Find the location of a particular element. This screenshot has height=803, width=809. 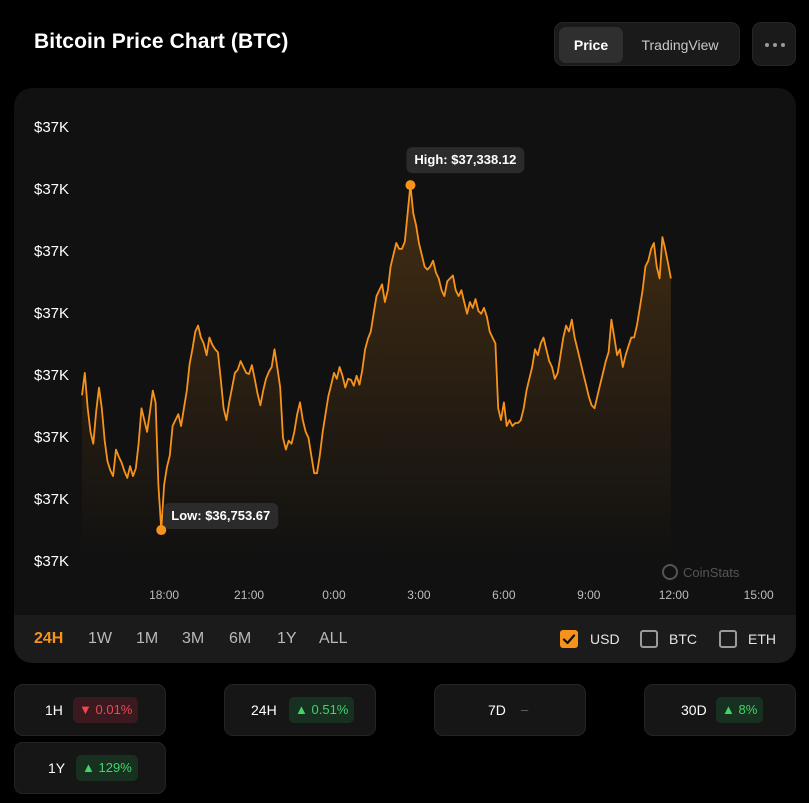

x-tick-label: 6:00 is located at coordinates (504, 595).